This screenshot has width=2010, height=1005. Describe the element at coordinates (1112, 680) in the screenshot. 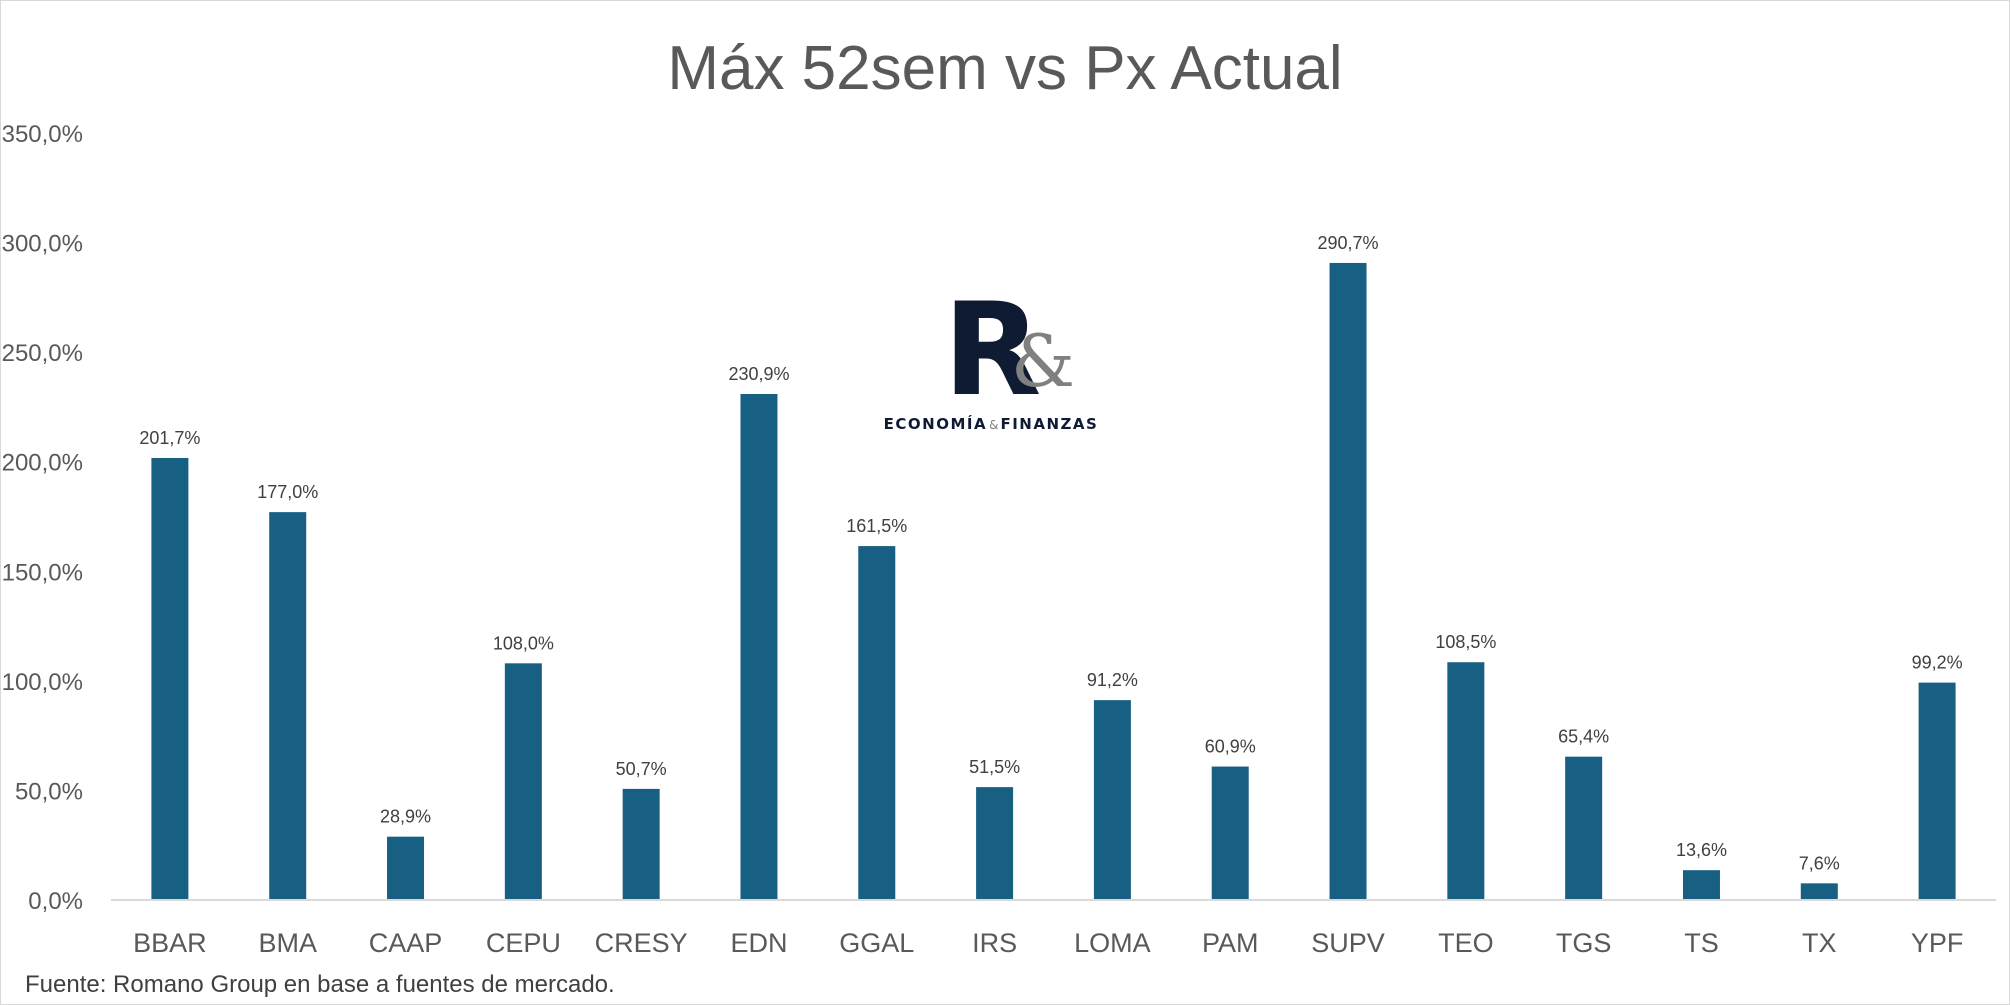

I see `data-label: 91,2%` at that location.